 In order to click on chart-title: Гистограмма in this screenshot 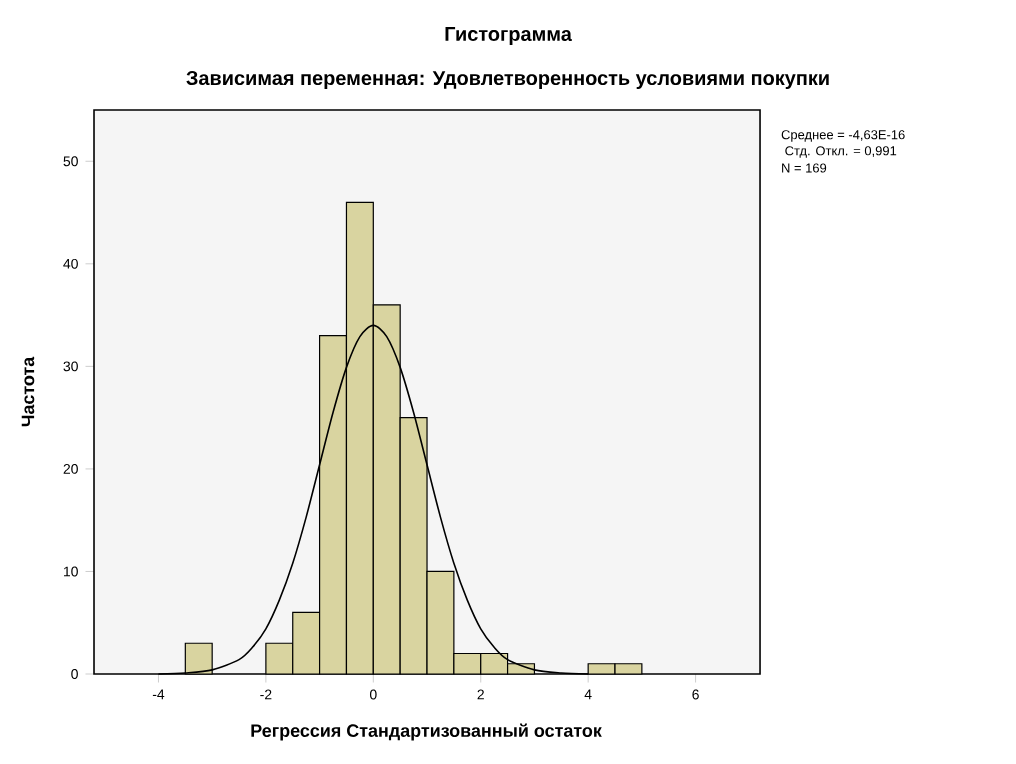, I will do `click(509, 36)`.